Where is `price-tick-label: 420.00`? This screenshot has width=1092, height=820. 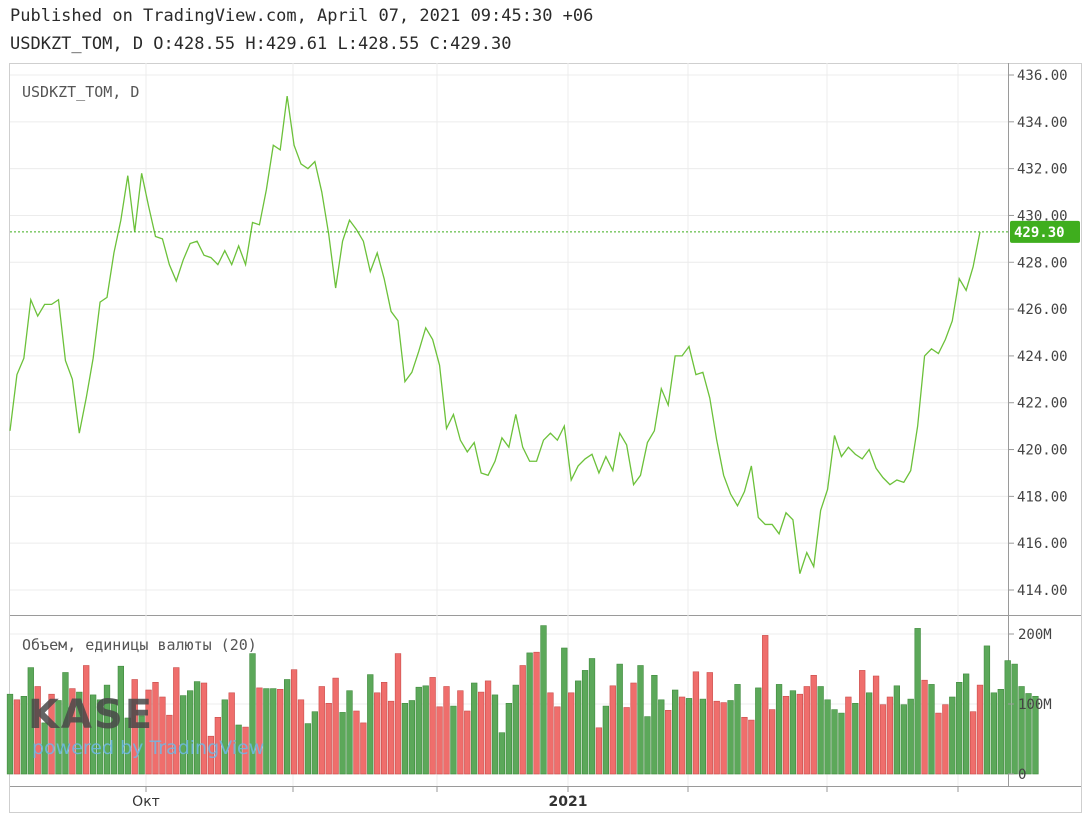 price-tick-label: 420.00 is located at coordinates (1042, 451).